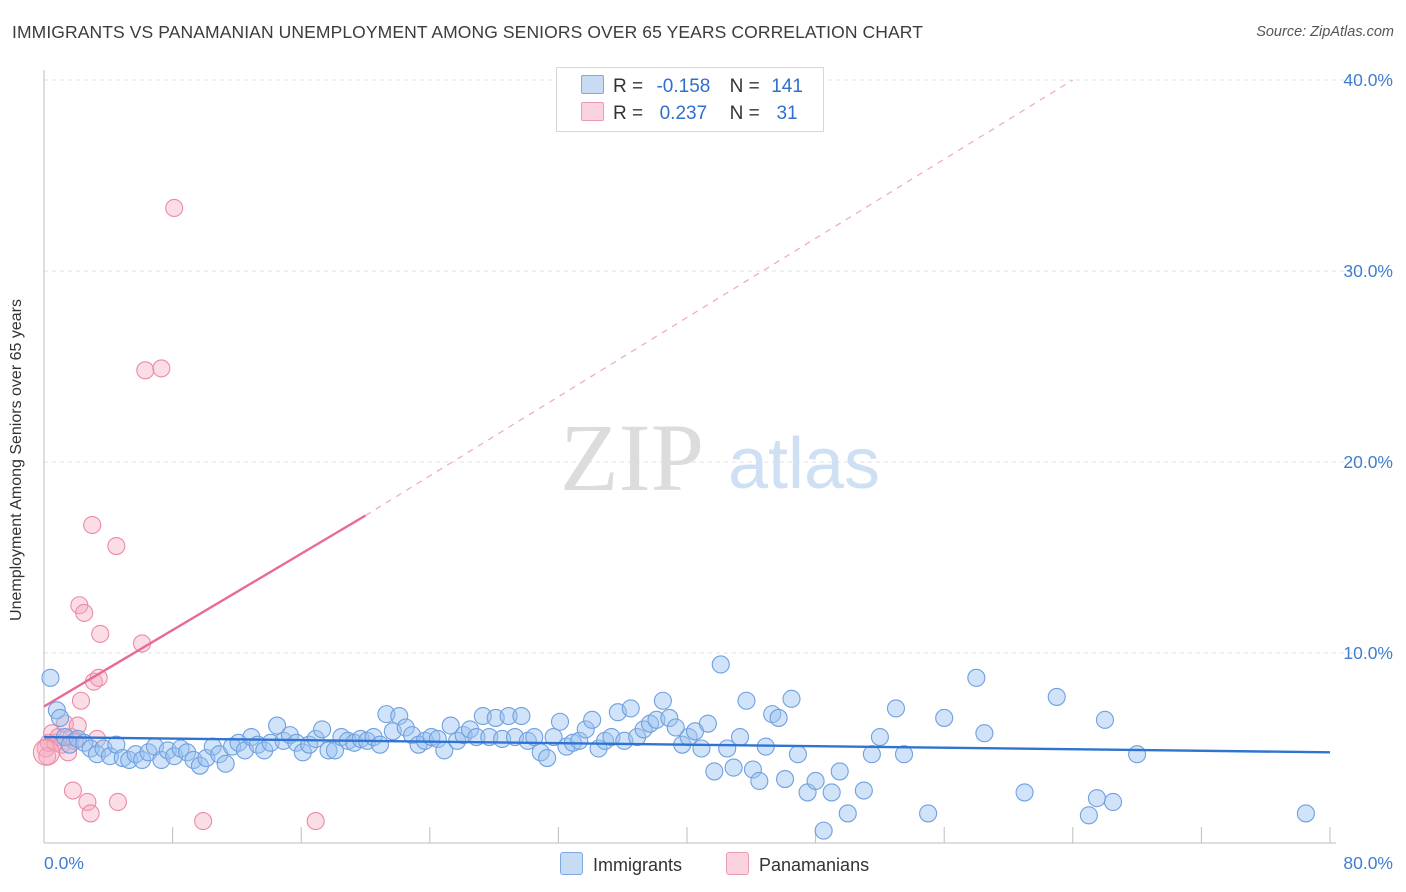 Image resolution: width=1406 pixels, height=892 pixels. I want to click on r-value: -0.158, so click(683, 86).